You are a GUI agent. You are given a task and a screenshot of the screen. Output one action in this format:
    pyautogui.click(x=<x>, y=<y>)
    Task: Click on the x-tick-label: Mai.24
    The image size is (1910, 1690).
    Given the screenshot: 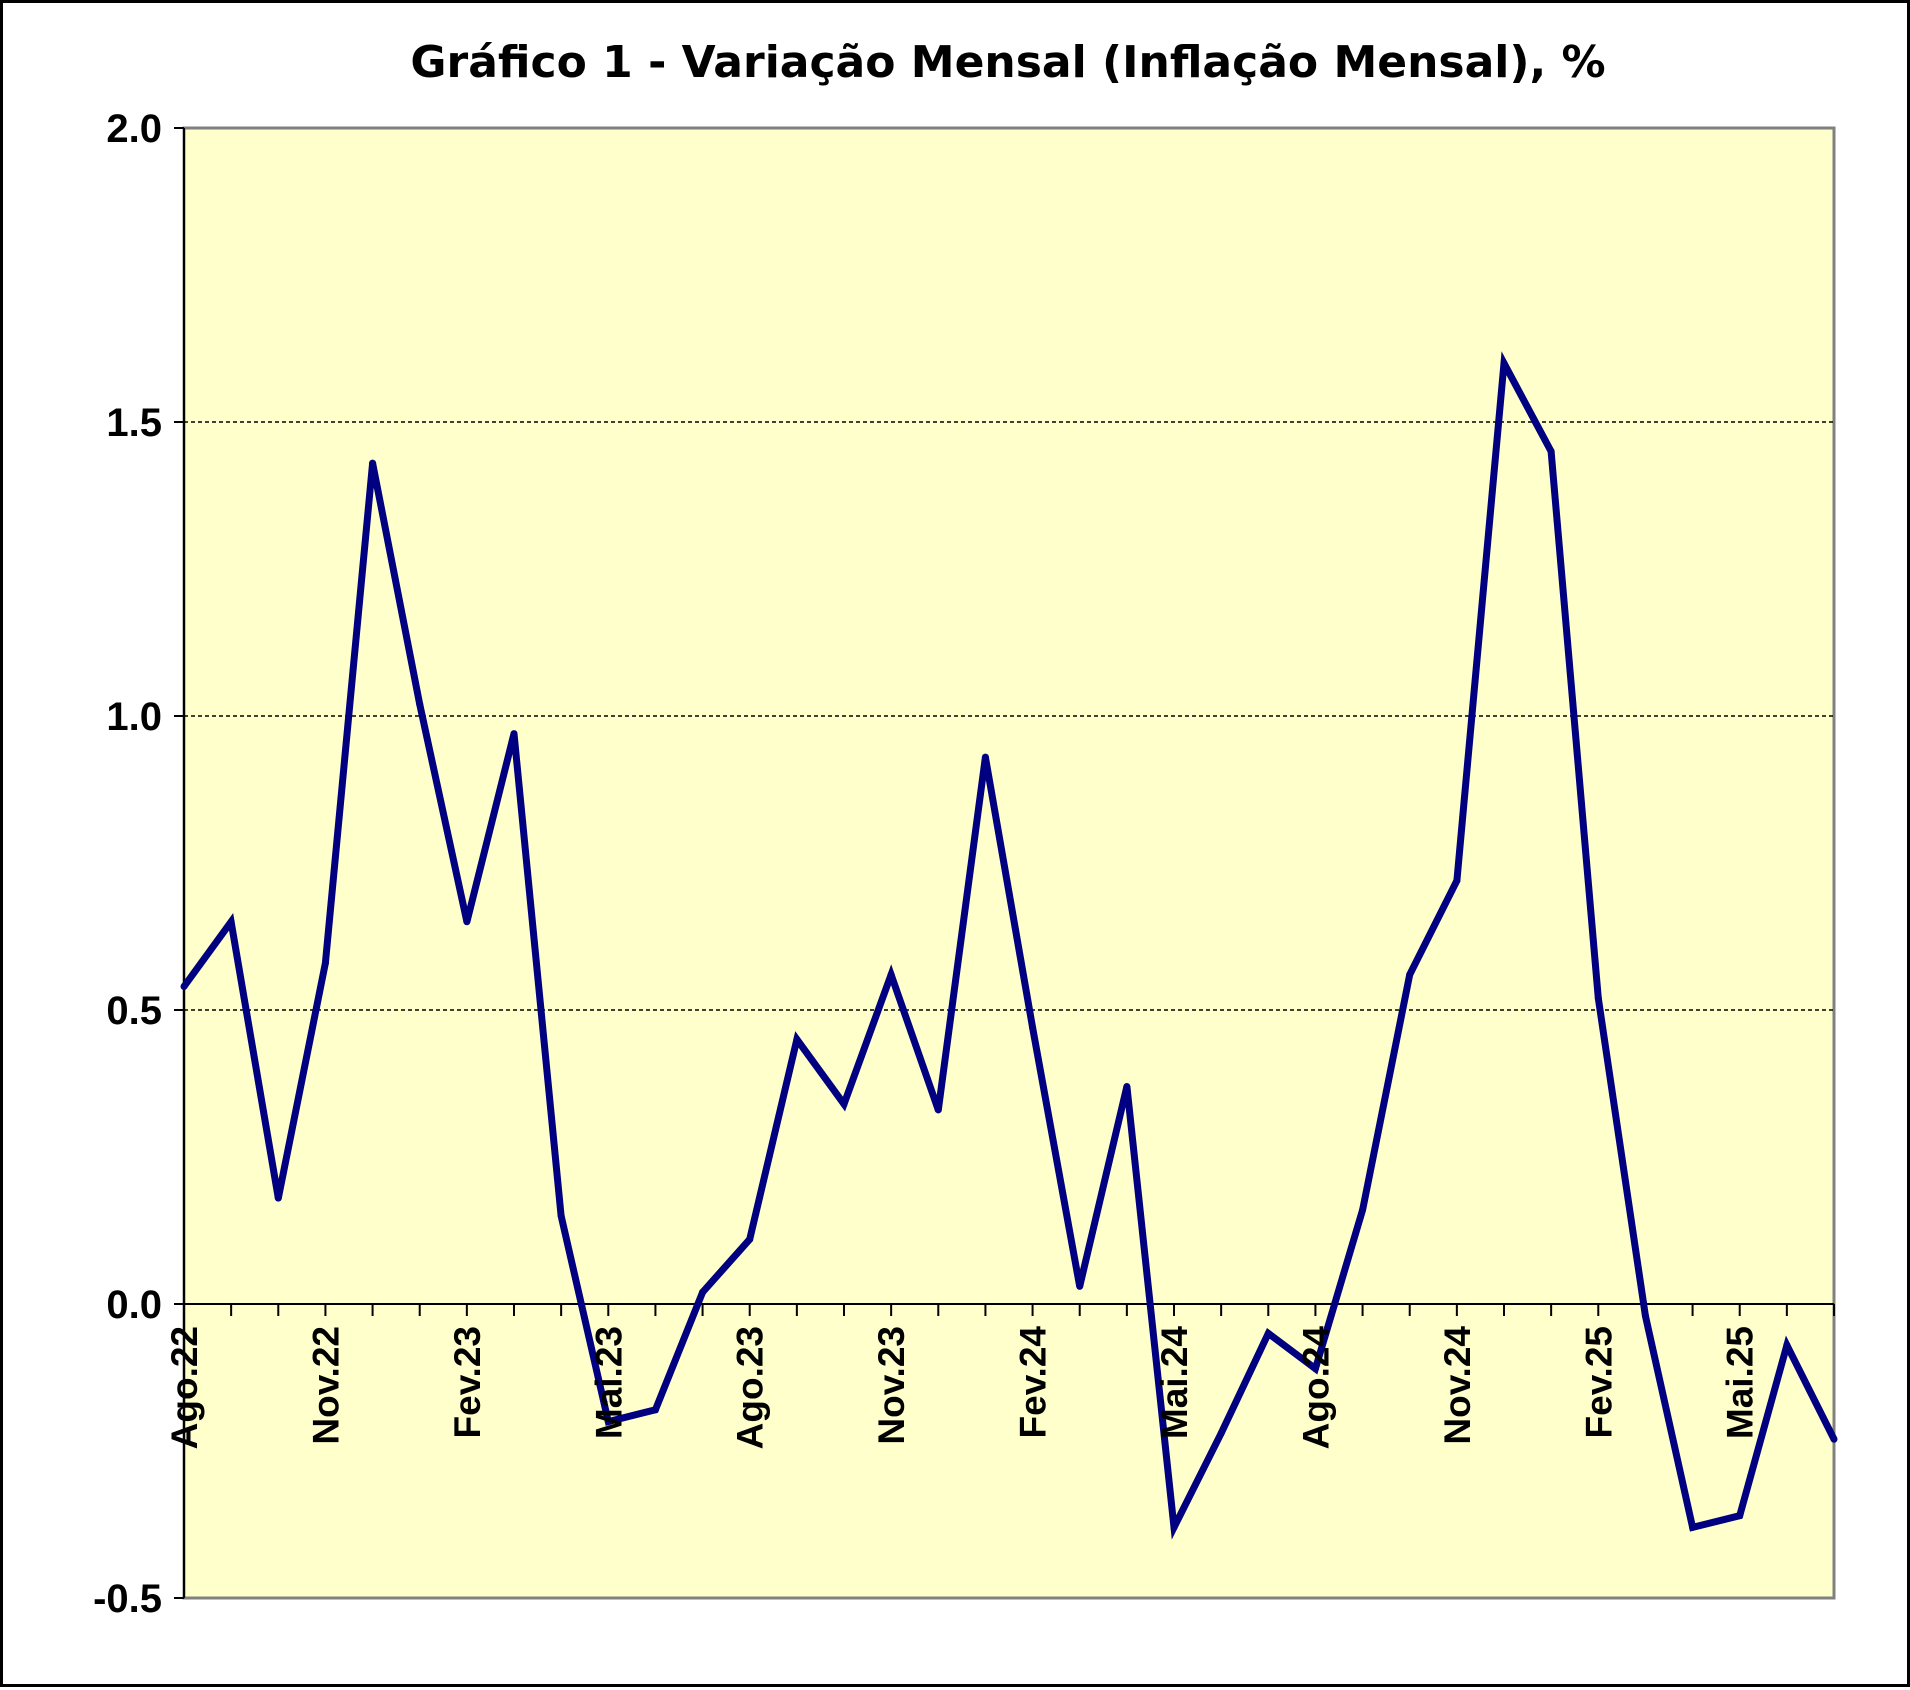 What is the action you would take?
    pyautogui.click(x=1174, y=1383)
    